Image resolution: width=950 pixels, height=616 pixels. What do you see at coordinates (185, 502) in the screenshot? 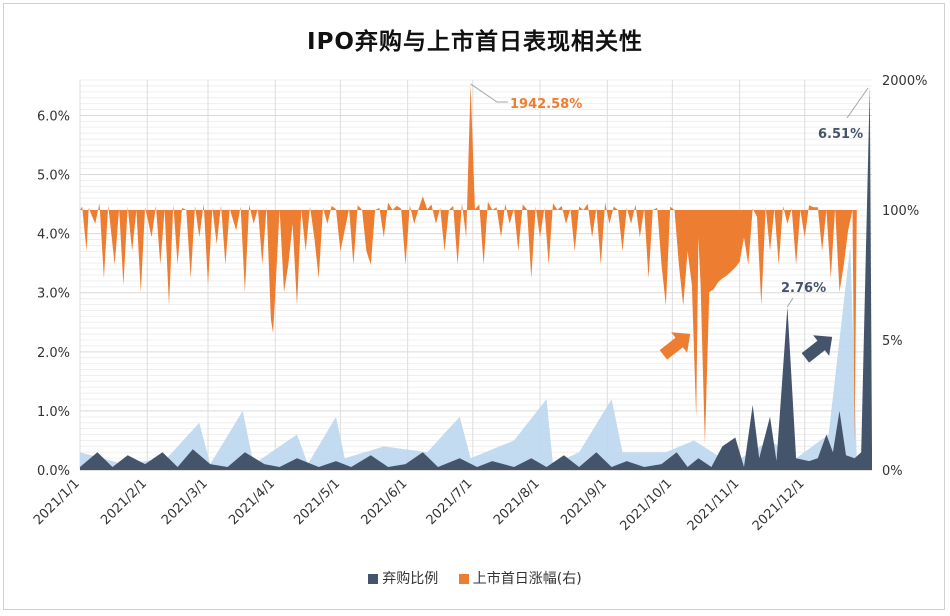
I see `x-tick-label: 2021/3/1` at bounding box center [185, 502].